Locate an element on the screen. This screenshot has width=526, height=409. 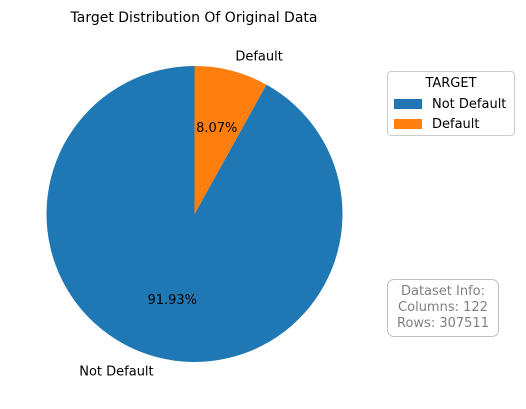
dataset-info-box: Dataset Info: Columns: 122 Rows: 307511 is located at coordinates (443, 308).